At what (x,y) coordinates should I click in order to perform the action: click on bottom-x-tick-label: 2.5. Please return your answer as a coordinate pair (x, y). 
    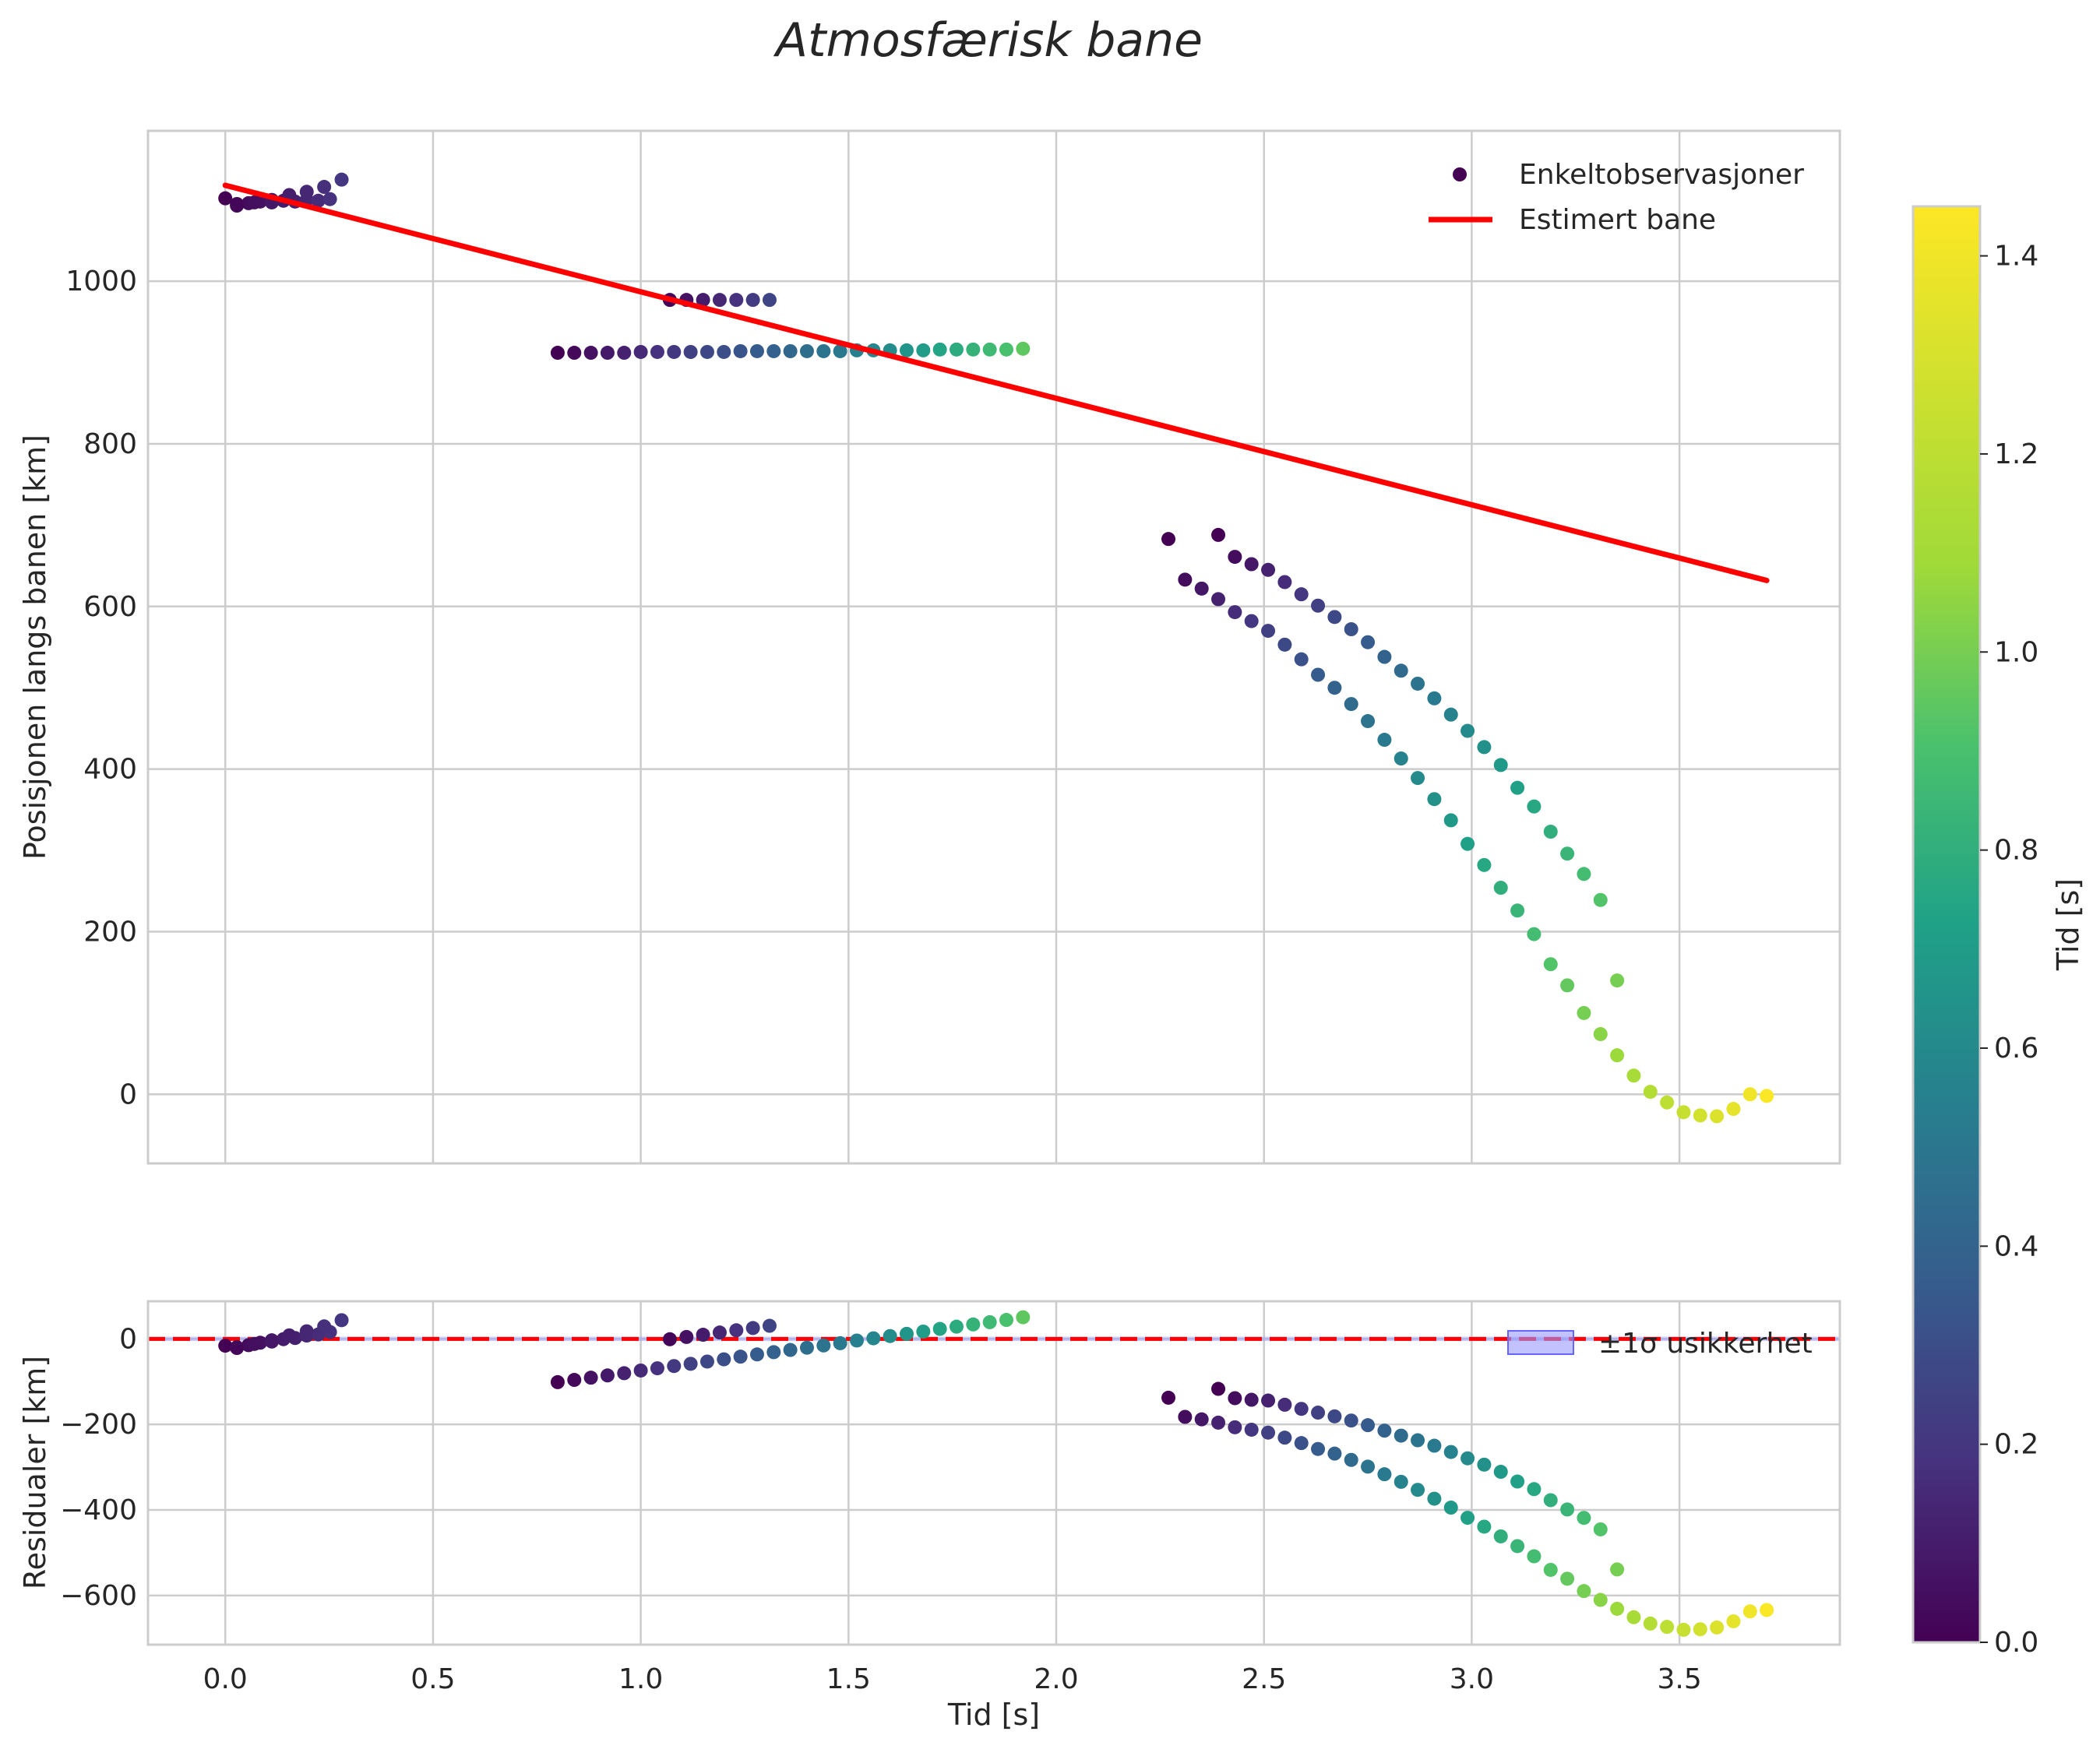
    Looking at the image, I should click on (1264, 1679).